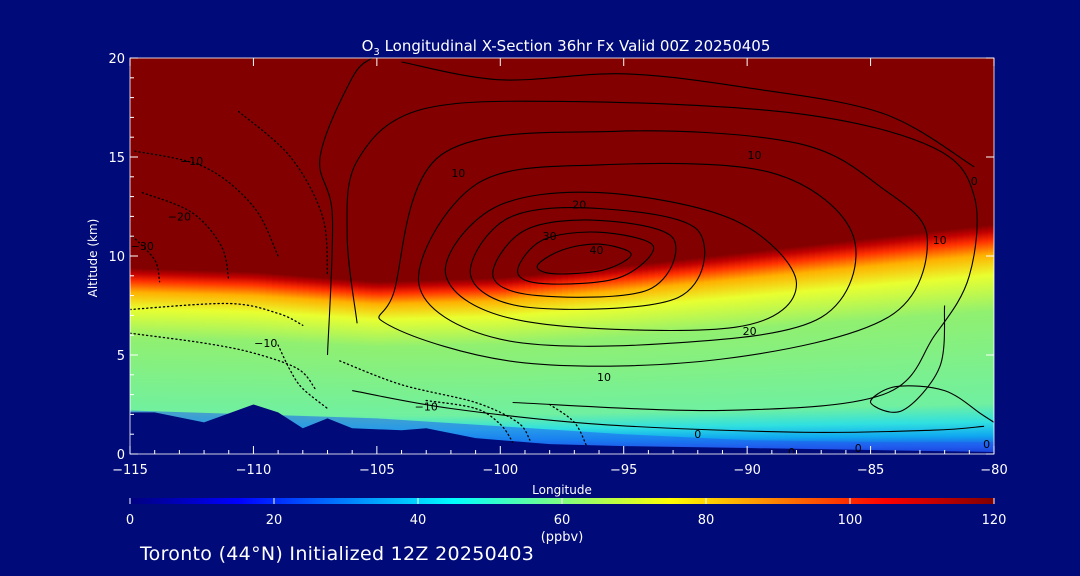 The width and height of the screenshot is (1080, 576). What do you see at coordinates (566, 513) in the screenshot?
I see `colorbar-ticks: 0 20 40 60 80 100 120` at bounding box center [566, 513].